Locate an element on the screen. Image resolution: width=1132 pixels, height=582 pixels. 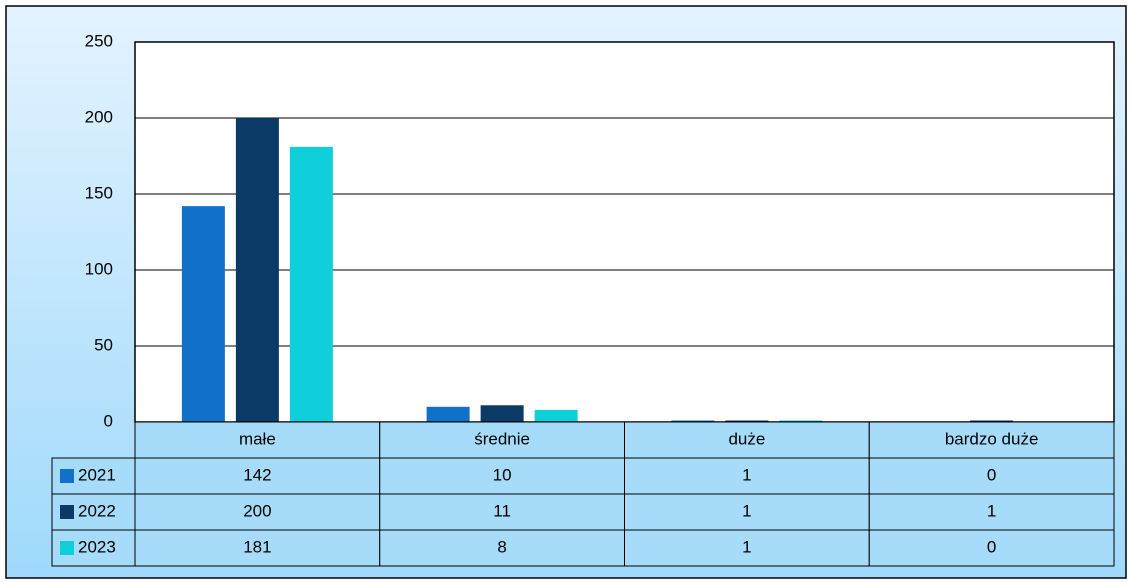
y-tick-label: 250 is located at coordinates (99, 40).